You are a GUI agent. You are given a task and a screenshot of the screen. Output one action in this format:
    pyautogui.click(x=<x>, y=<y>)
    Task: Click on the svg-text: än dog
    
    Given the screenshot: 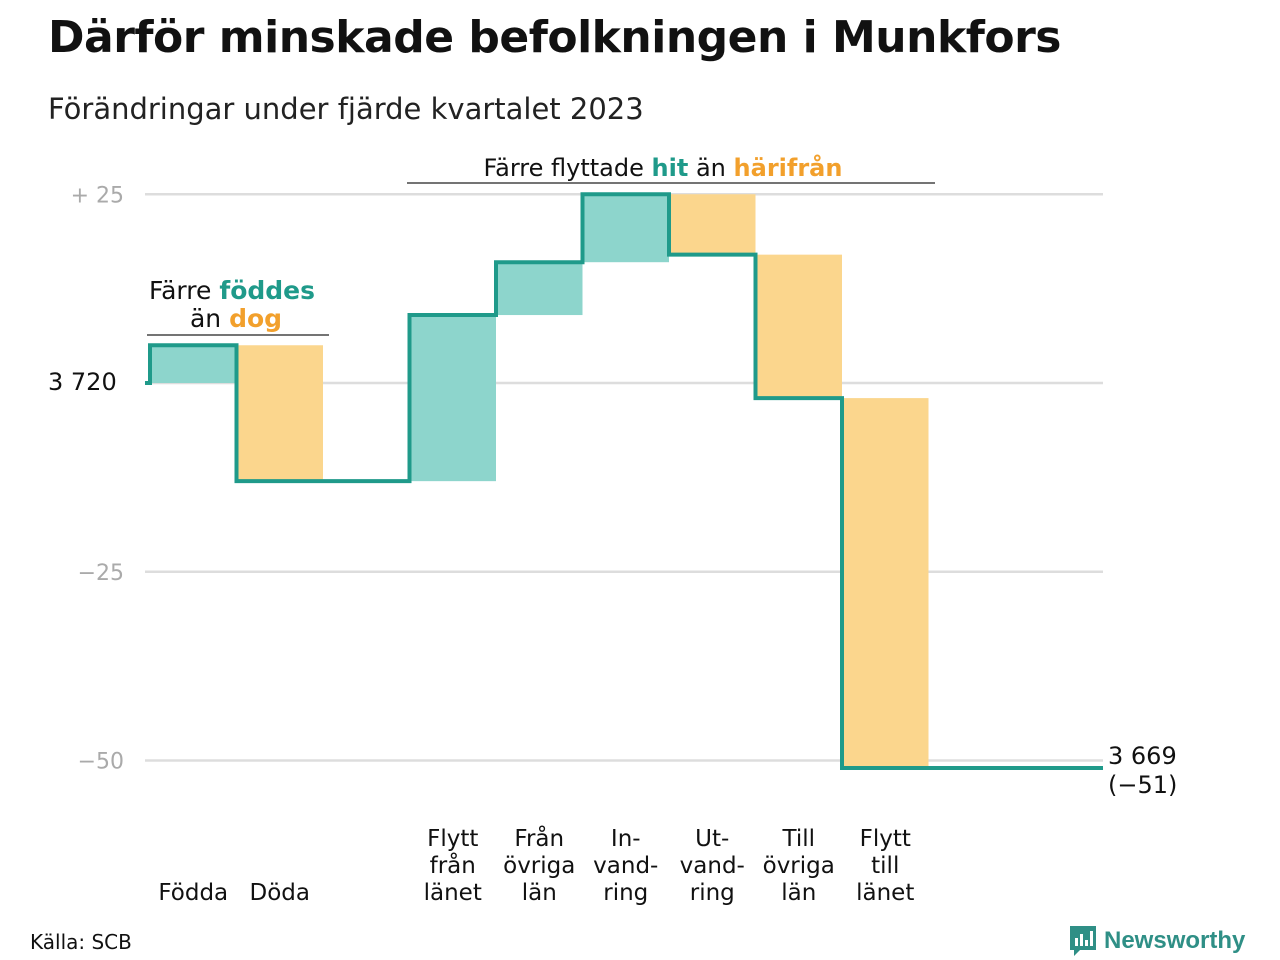 What is the action you would take?
    pyautogui.click(x=236, y=318)
    